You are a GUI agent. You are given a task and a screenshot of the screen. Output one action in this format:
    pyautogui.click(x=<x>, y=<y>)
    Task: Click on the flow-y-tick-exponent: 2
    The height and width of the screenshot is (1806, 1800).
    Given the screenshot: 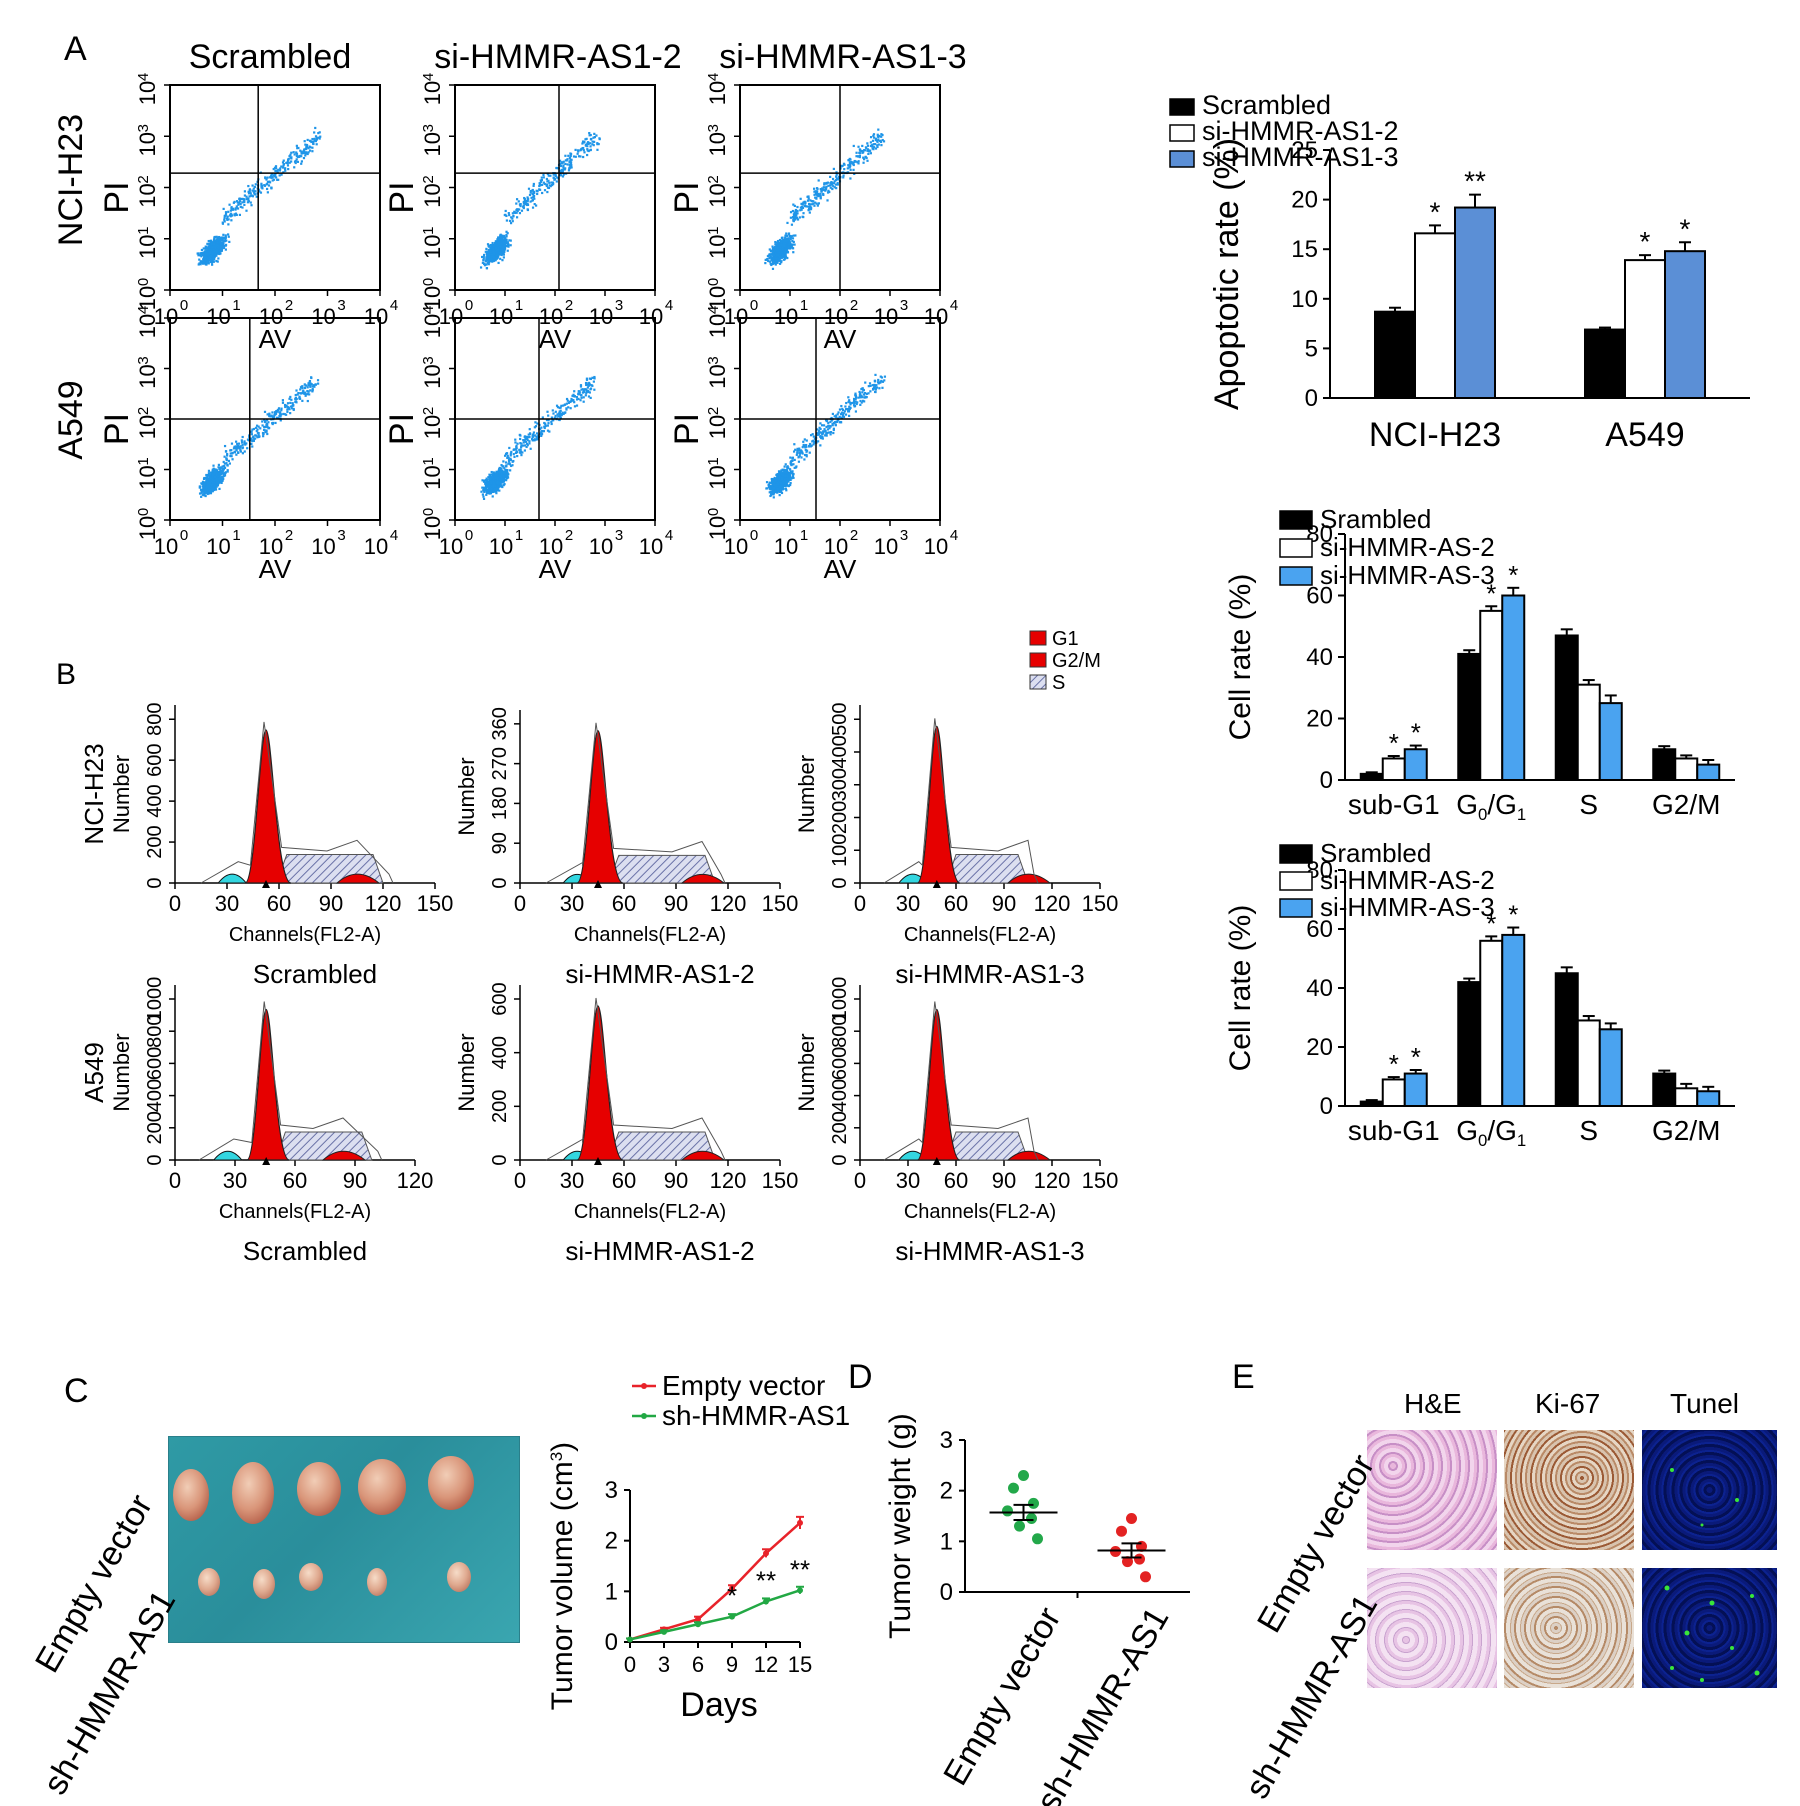 What is the action you would take?
    pyautogui.click(x=428, y=411)
    